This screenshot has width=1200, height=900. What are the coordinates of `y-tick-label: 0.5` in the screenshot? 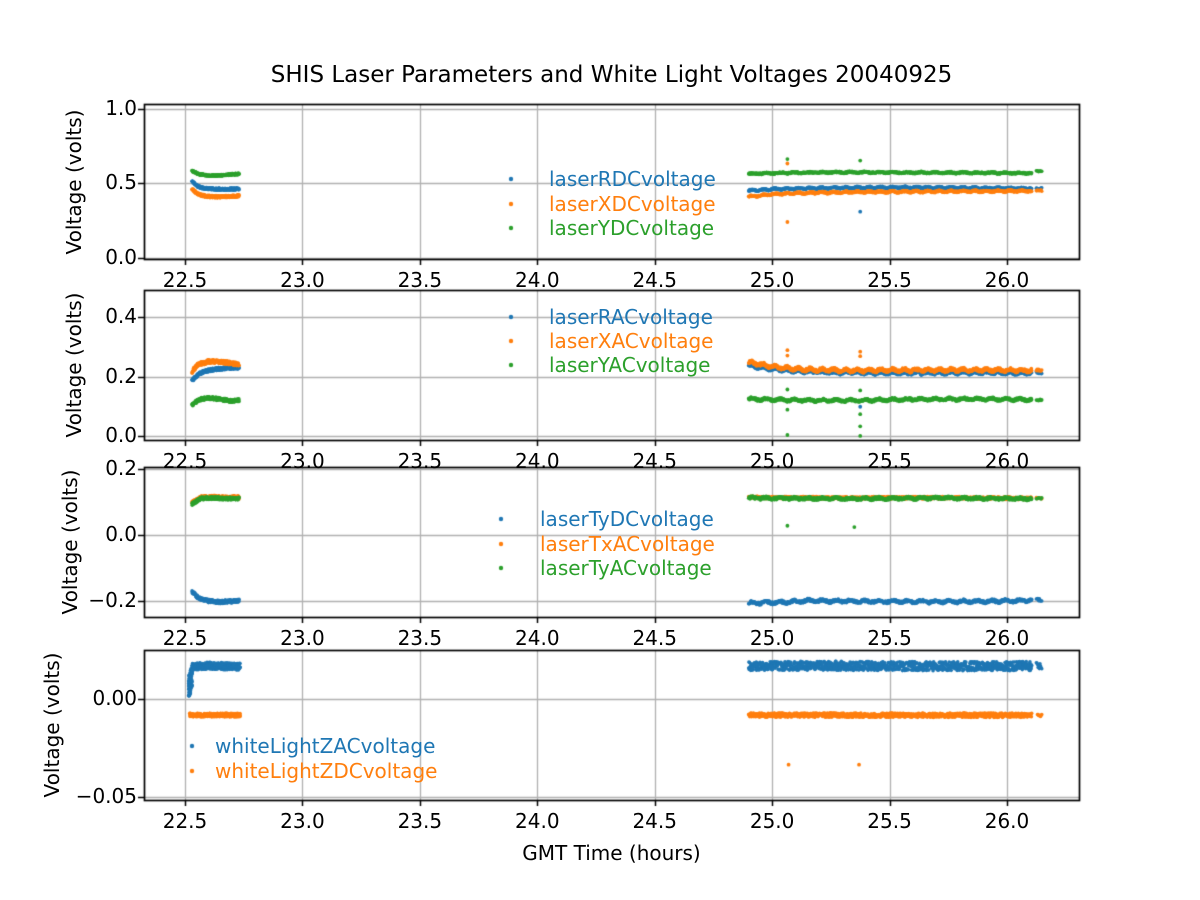 It's located at (121, 182).